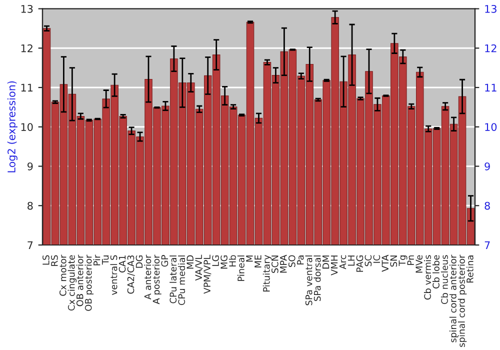 This screenshot has width=500, height=350. What do you see at coordinates (89, 282) in the screenshot?
I see `x-tick-label: OB posterior` at bounding box center [89, 282].